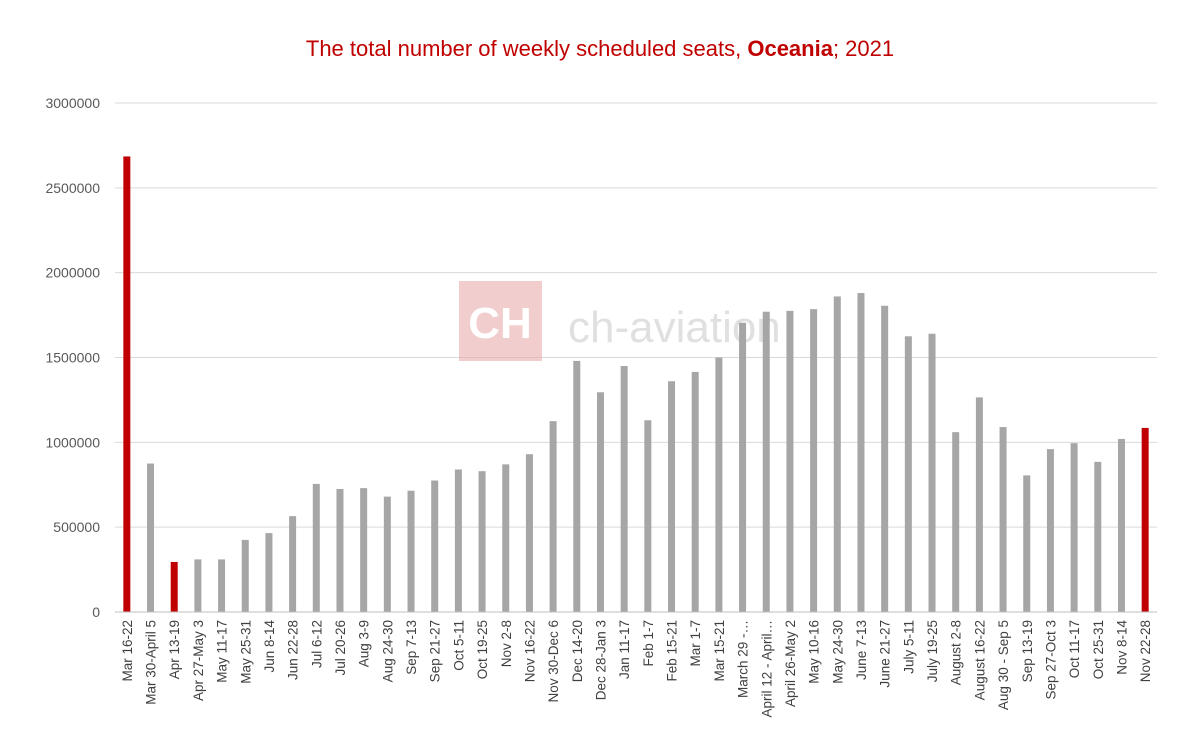 The image size is (1200, 740). What do you see at coordinates (411, 647) in the screenshot?
I see `x-tick-label: Sep 7-13` at bounding box center [411, 647].